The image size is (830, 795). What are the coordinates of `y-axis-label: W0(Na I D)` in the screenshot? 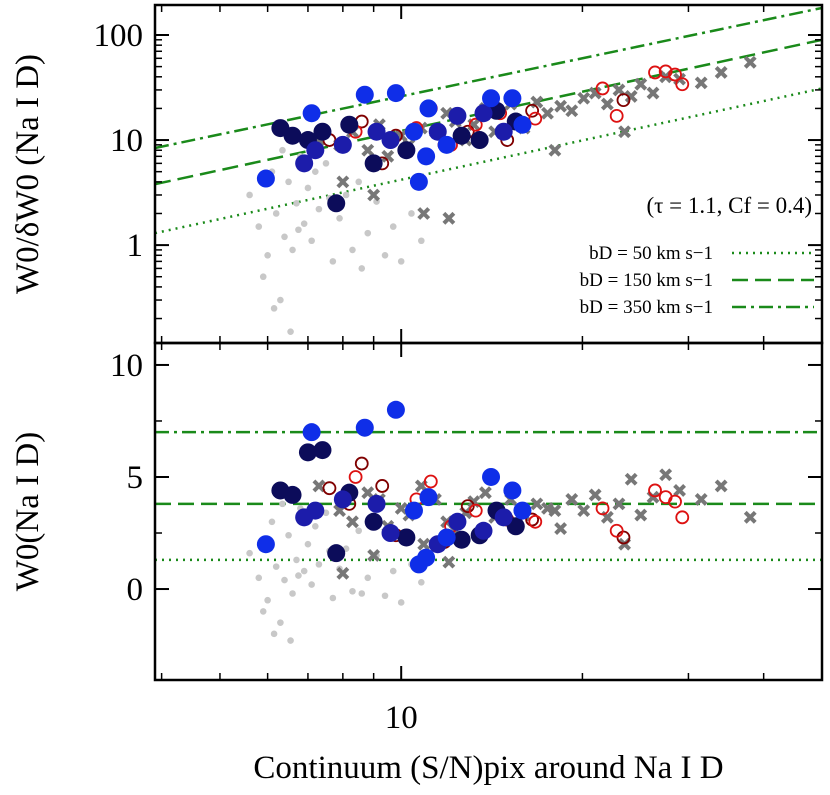 It's located at (28, 511).